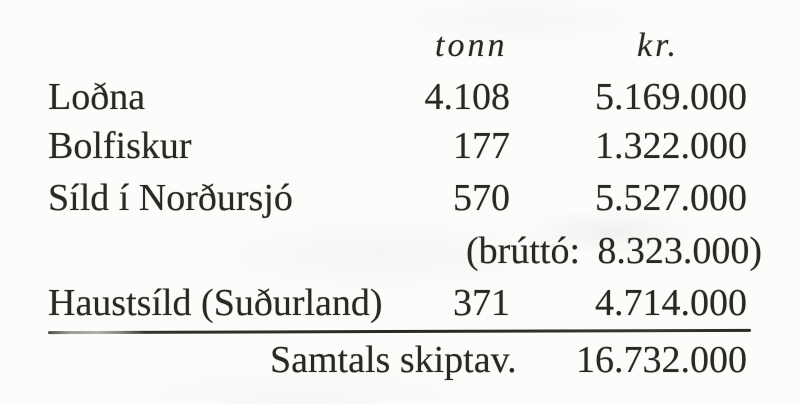  What do you see at coordinates (481, 198) in the screenshot?
I see `row-tonn-value: 570` at bounding box center [481, 198].